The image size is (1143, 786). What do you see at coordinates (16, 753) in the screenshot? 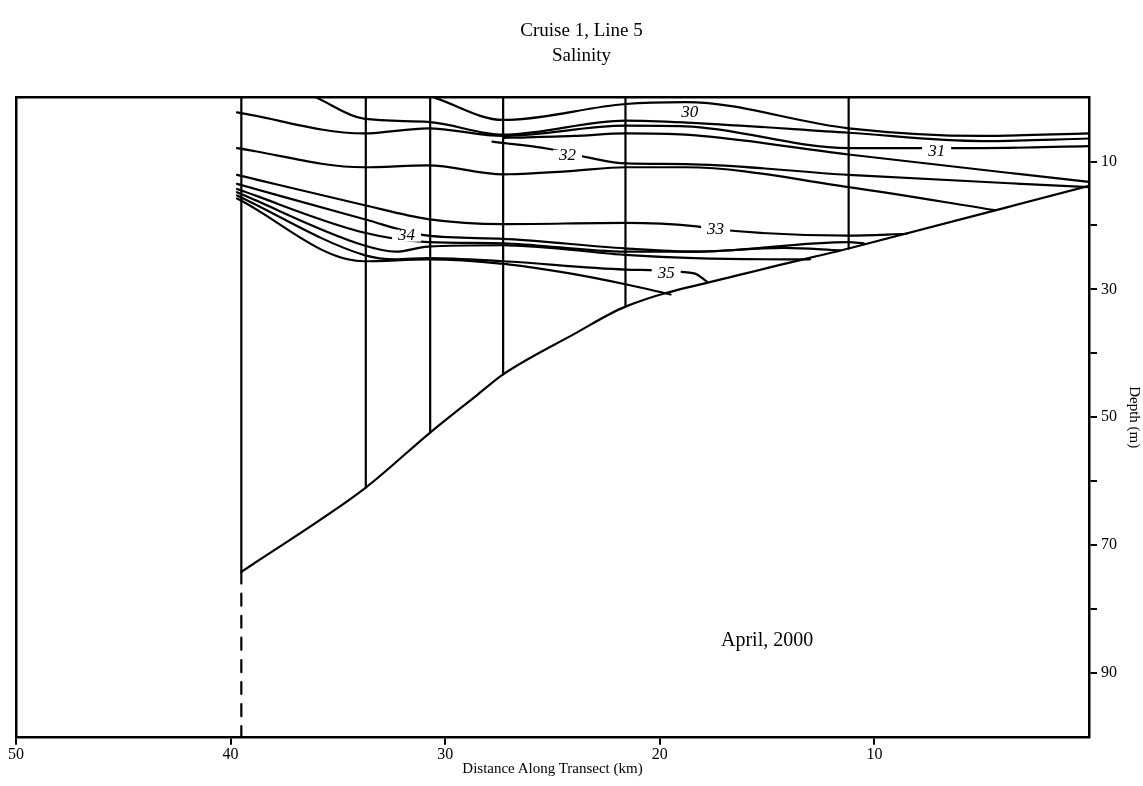
I see `x-tick-label: 50` at bounding box center [16, 753].